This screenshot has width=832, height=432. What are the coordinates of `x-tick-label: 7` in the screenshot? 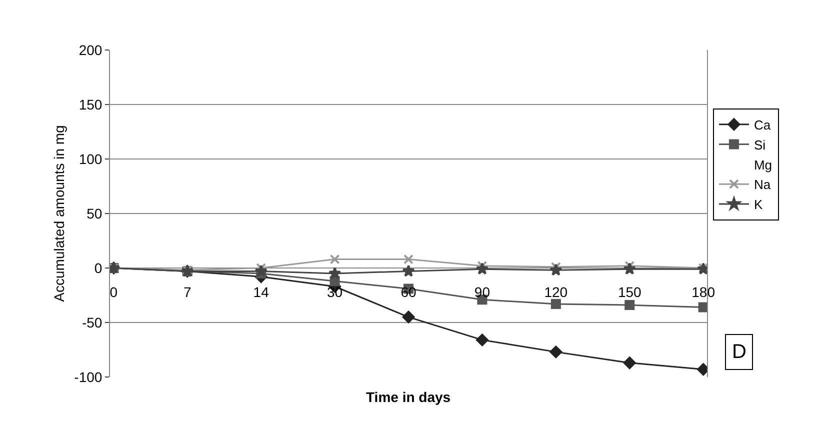 It's located at (187, 292).